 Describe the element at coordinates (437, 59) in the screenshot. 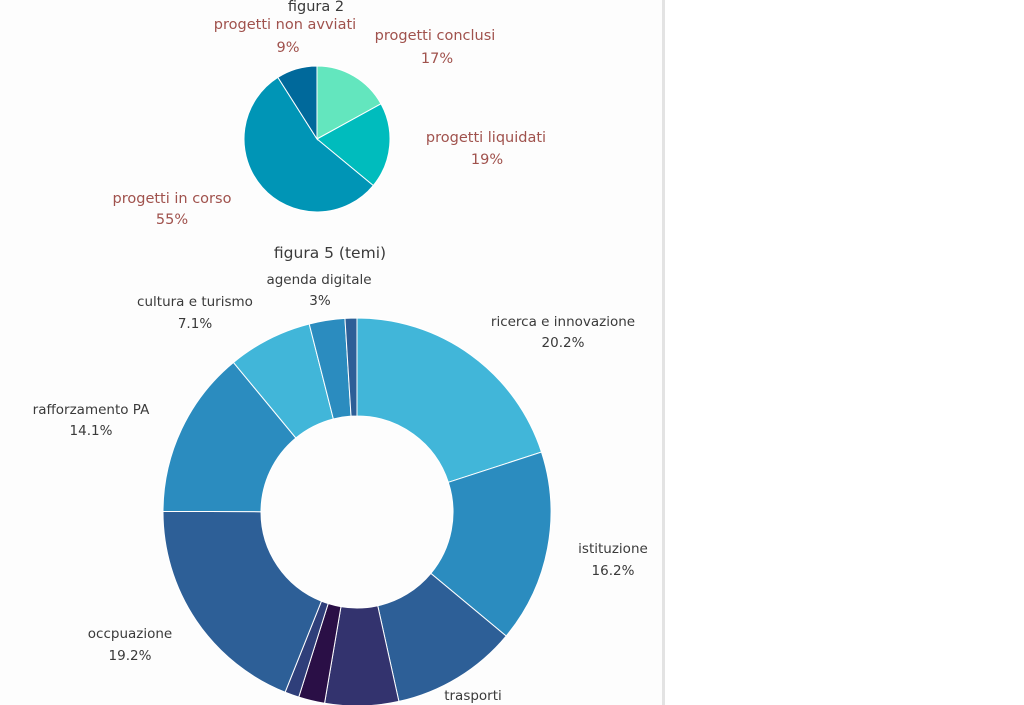

I see `pie1-pct-conclusi: 17%` at that location.